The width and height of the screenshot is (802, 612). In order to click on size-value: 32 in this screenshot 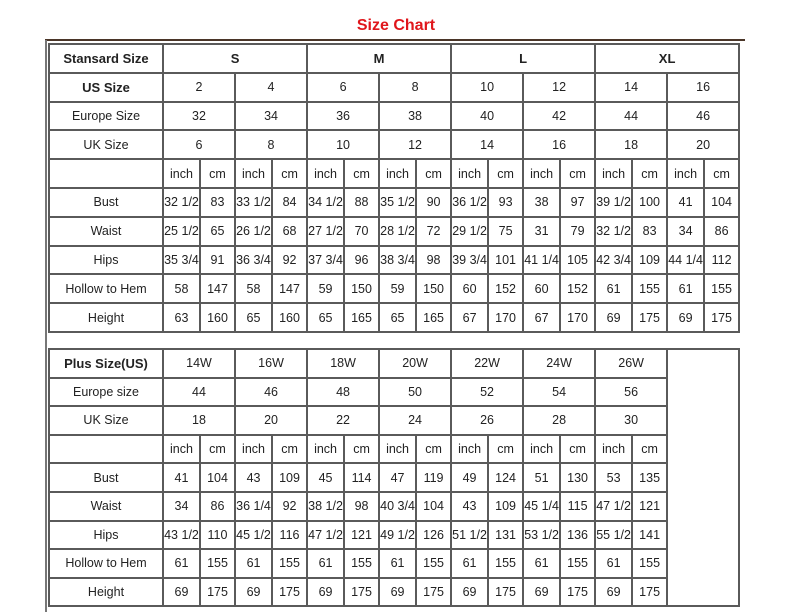, I will do `click(199, 116)`.